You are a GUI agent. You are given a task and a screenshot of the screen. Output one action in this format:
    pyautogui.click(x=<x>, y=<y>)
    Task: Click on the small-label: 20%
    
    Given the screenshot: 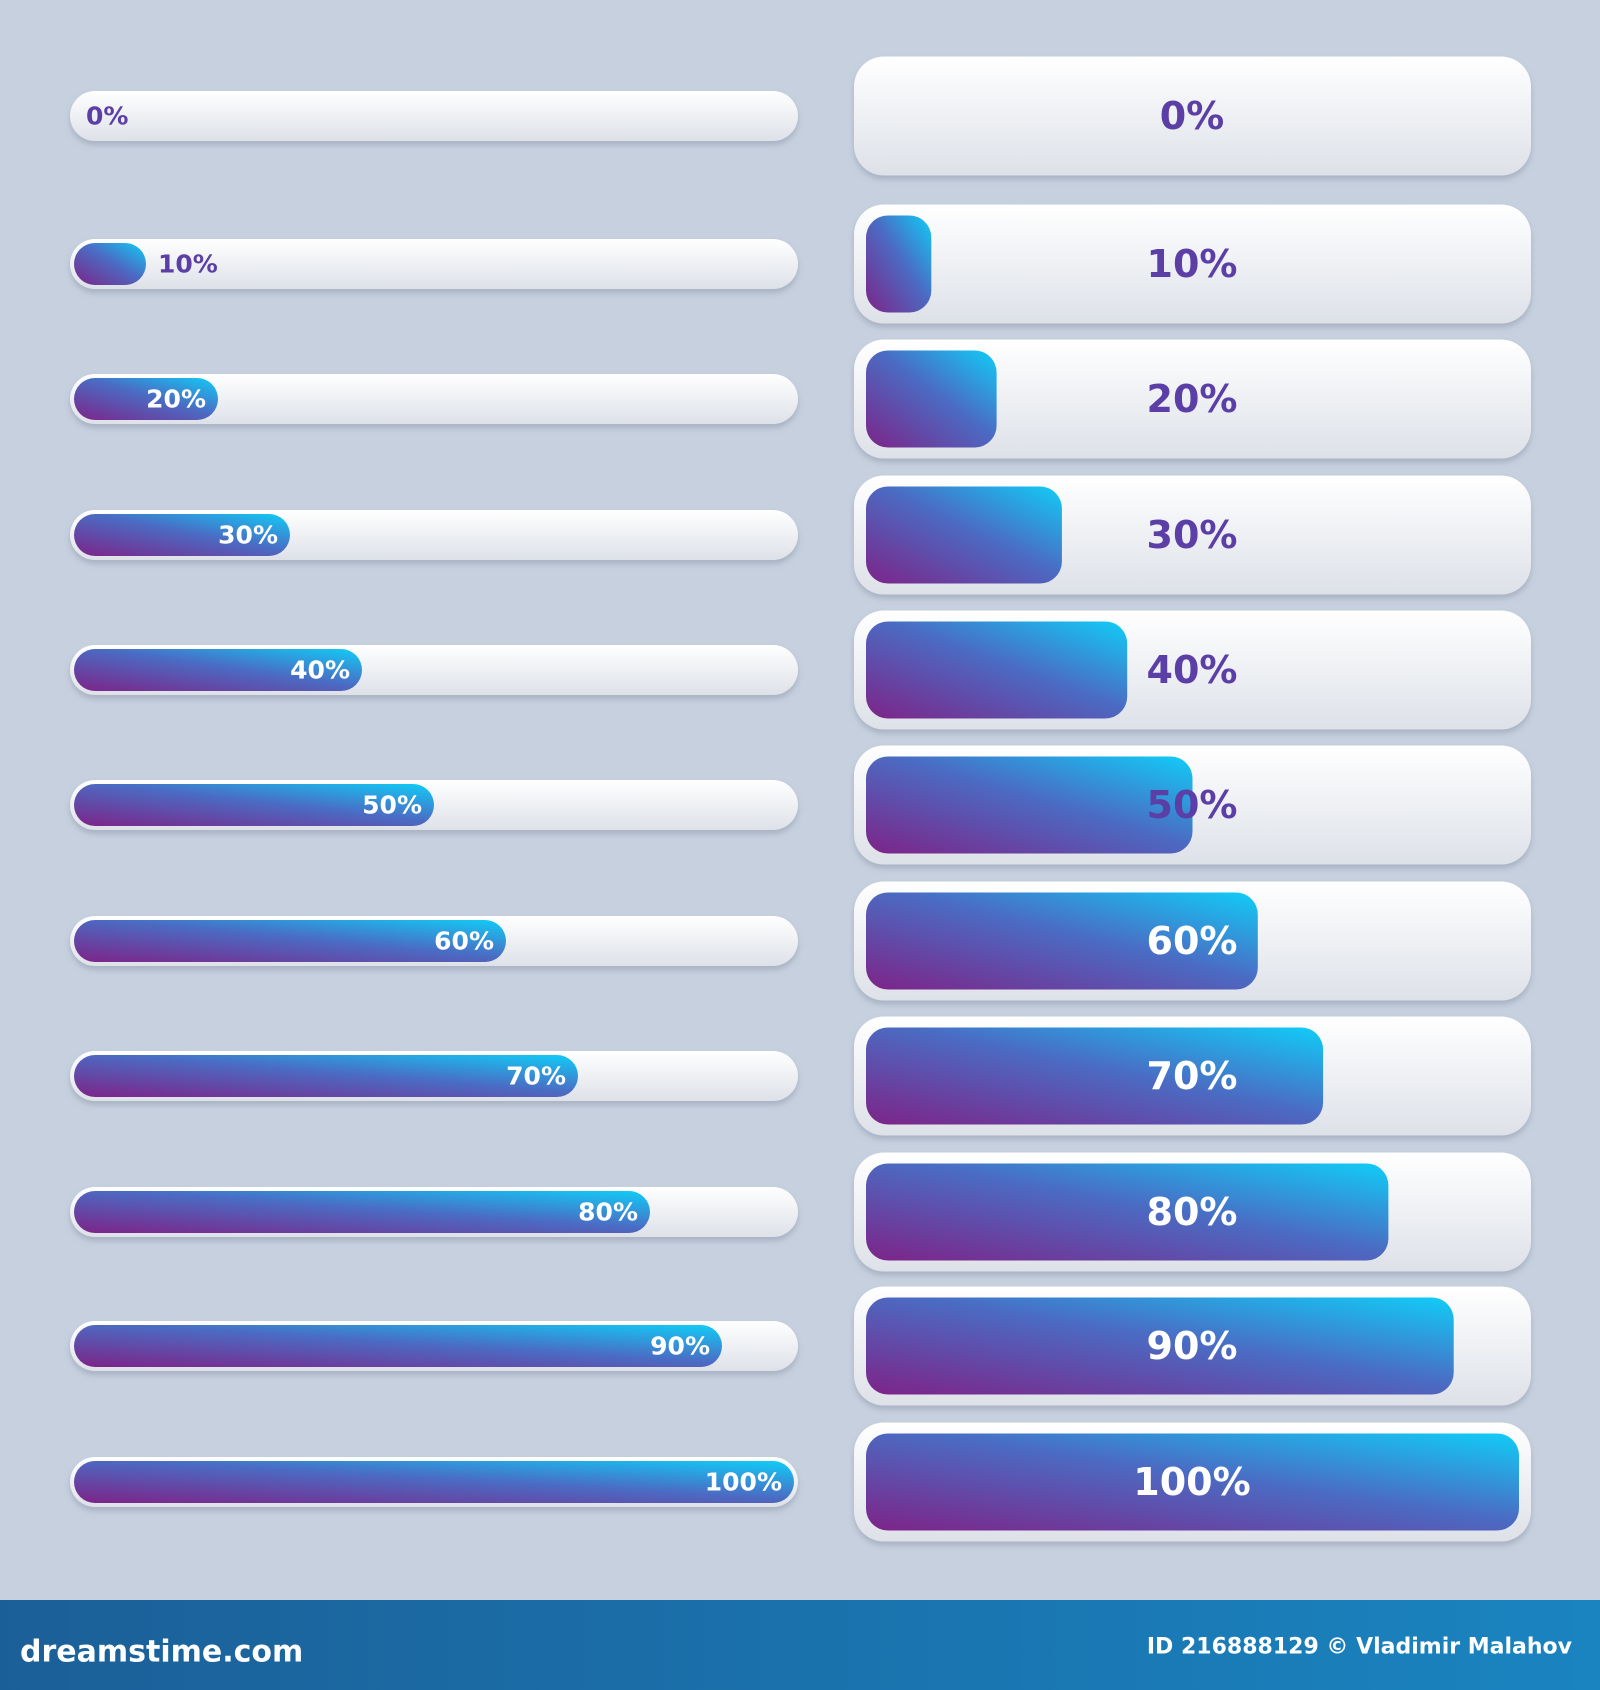 What is the action you would take?
    pyautogui.click(x=176, y=399)
    